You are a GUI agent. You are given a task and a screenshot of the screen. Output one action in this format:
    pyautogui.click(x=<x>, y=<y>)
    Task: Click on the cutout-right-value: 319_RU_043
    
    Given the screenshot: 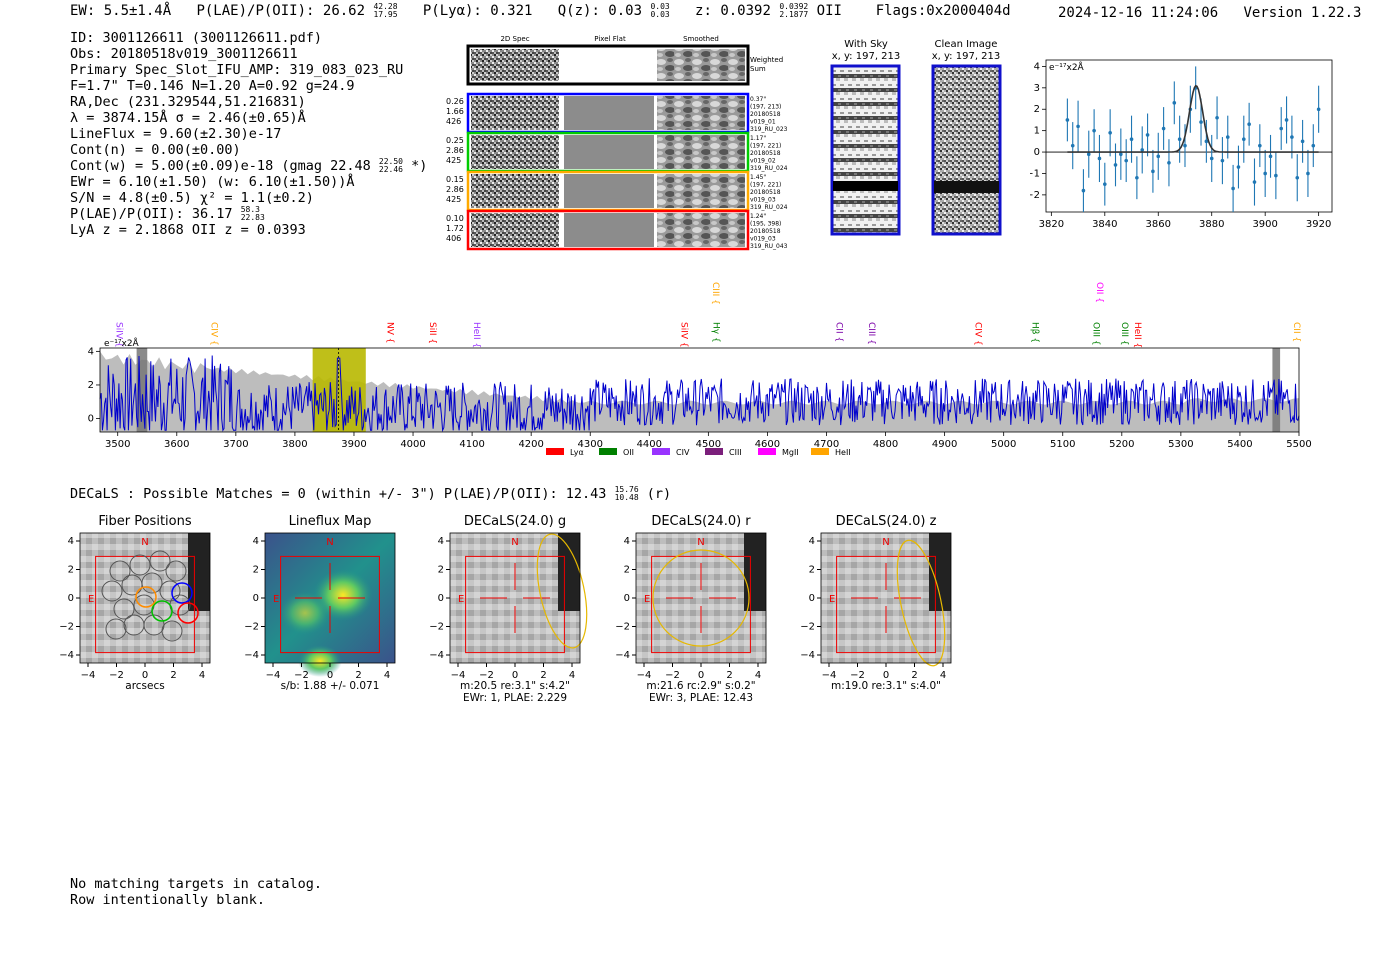 What is the action you would take?
    pyautogui.click(x=769, y=246)
    